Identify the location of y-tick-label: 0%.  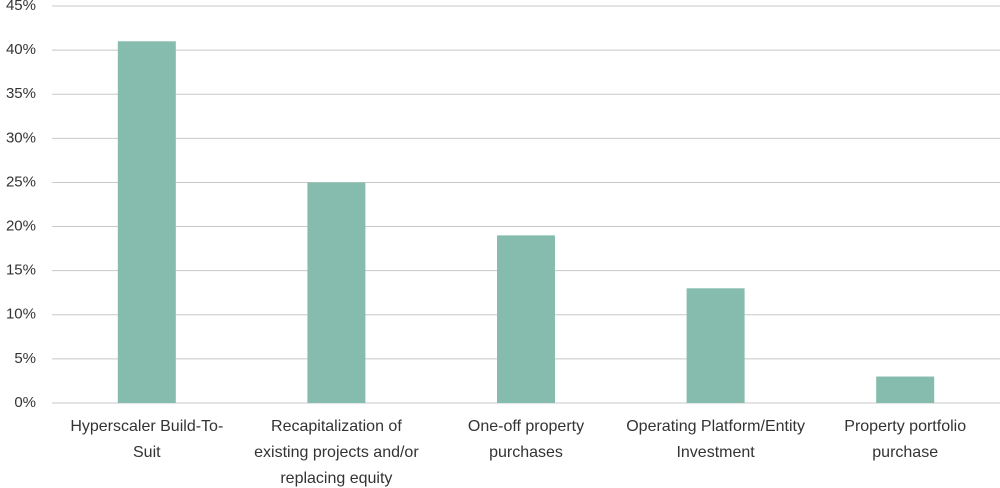
(25, 402).